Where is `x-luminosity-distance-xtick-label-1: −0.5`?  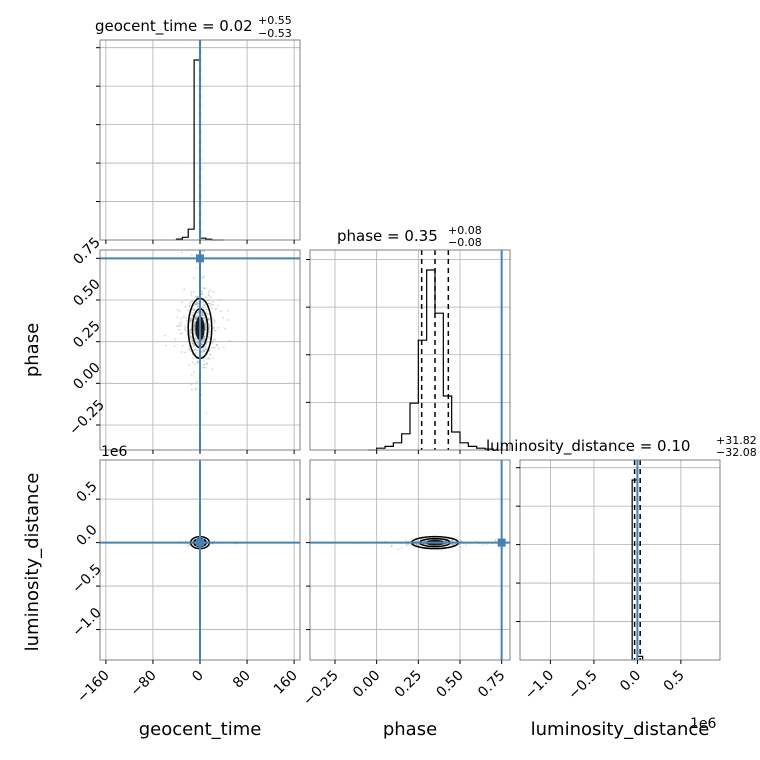 x-luminosity-distance-xtick-label-1: −0.5 is located at coordinates (582, 685).